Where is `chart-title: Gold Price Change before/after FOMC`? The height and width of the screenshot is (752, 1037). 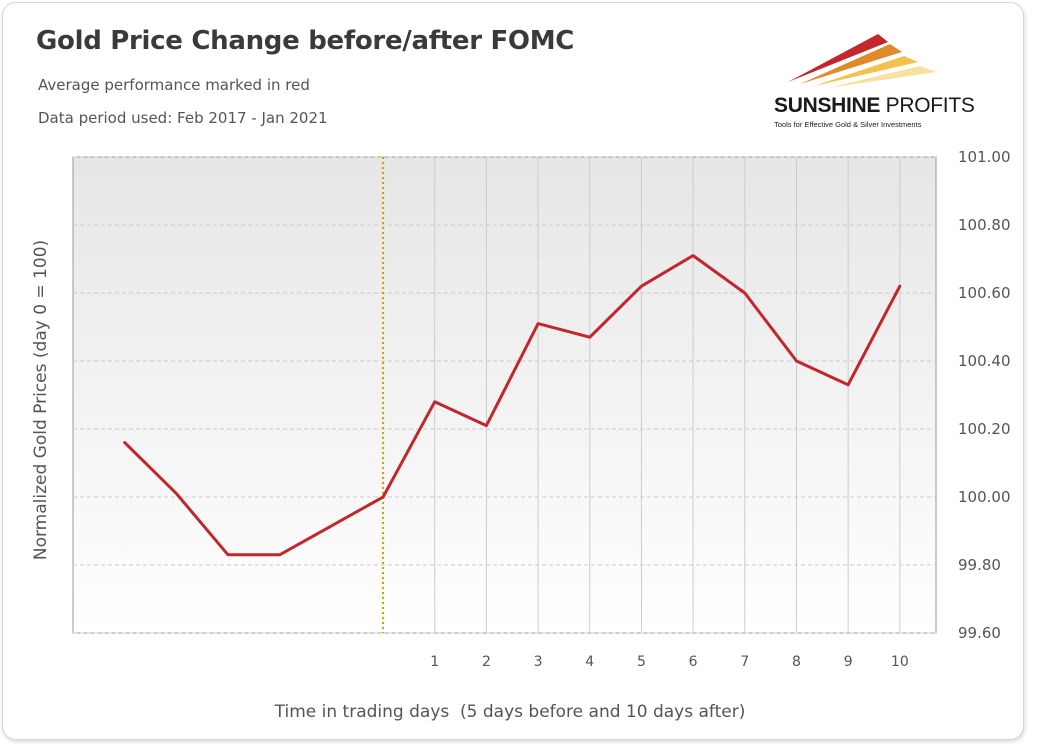 chart-title: Gold Price Change before/after FOMC is located at coordinates (305, 41).